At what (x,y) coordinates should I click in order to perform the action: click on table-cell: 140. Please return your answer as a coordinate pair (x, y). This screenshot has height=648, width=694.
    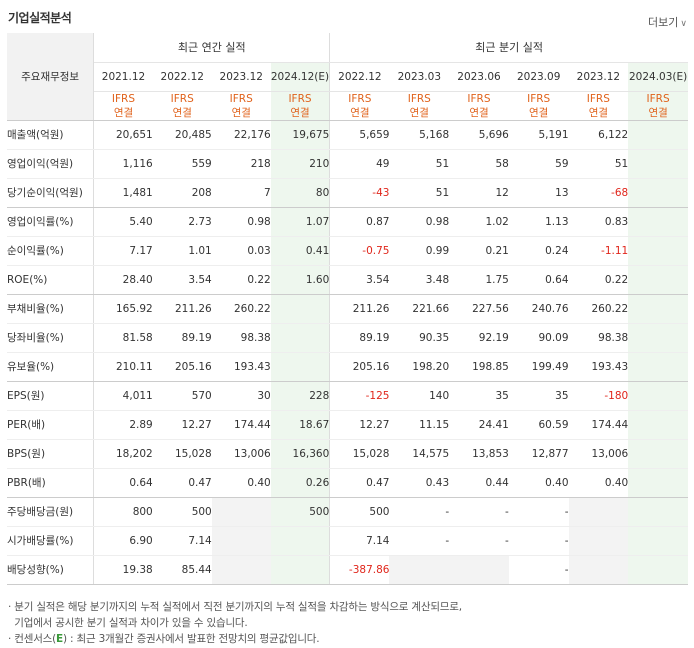
    Looking at the image, I should click on (419, 396).